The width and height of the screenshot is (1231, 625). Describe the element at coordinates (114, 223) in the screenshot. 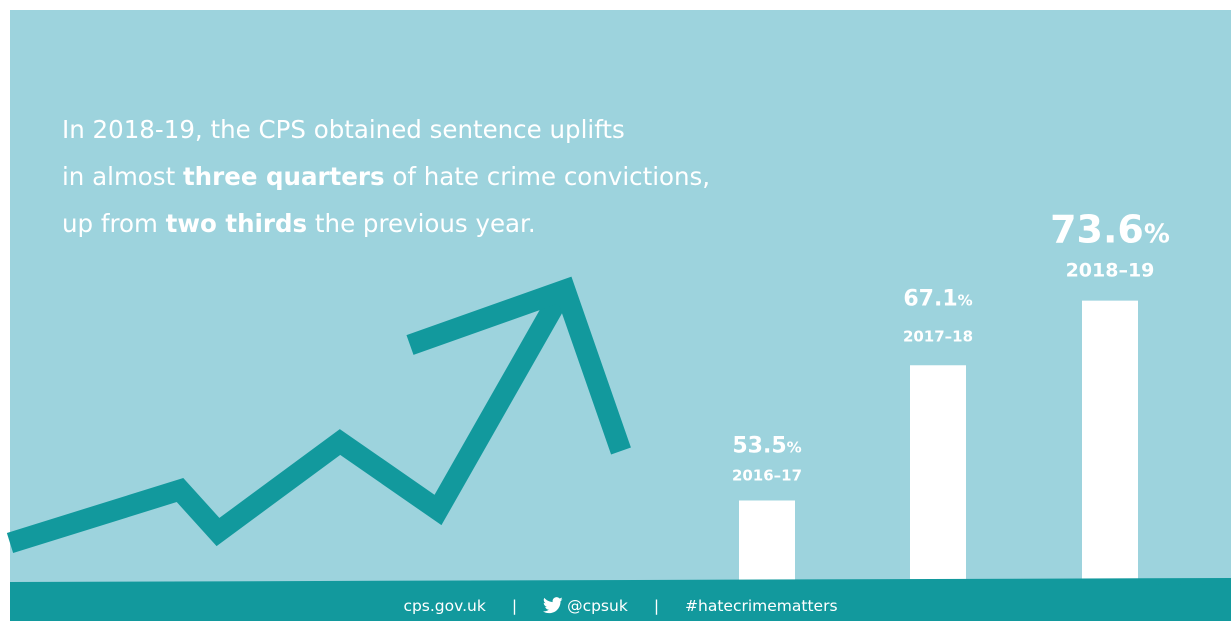

I see `headline-line-3-pre: up from` at that location.